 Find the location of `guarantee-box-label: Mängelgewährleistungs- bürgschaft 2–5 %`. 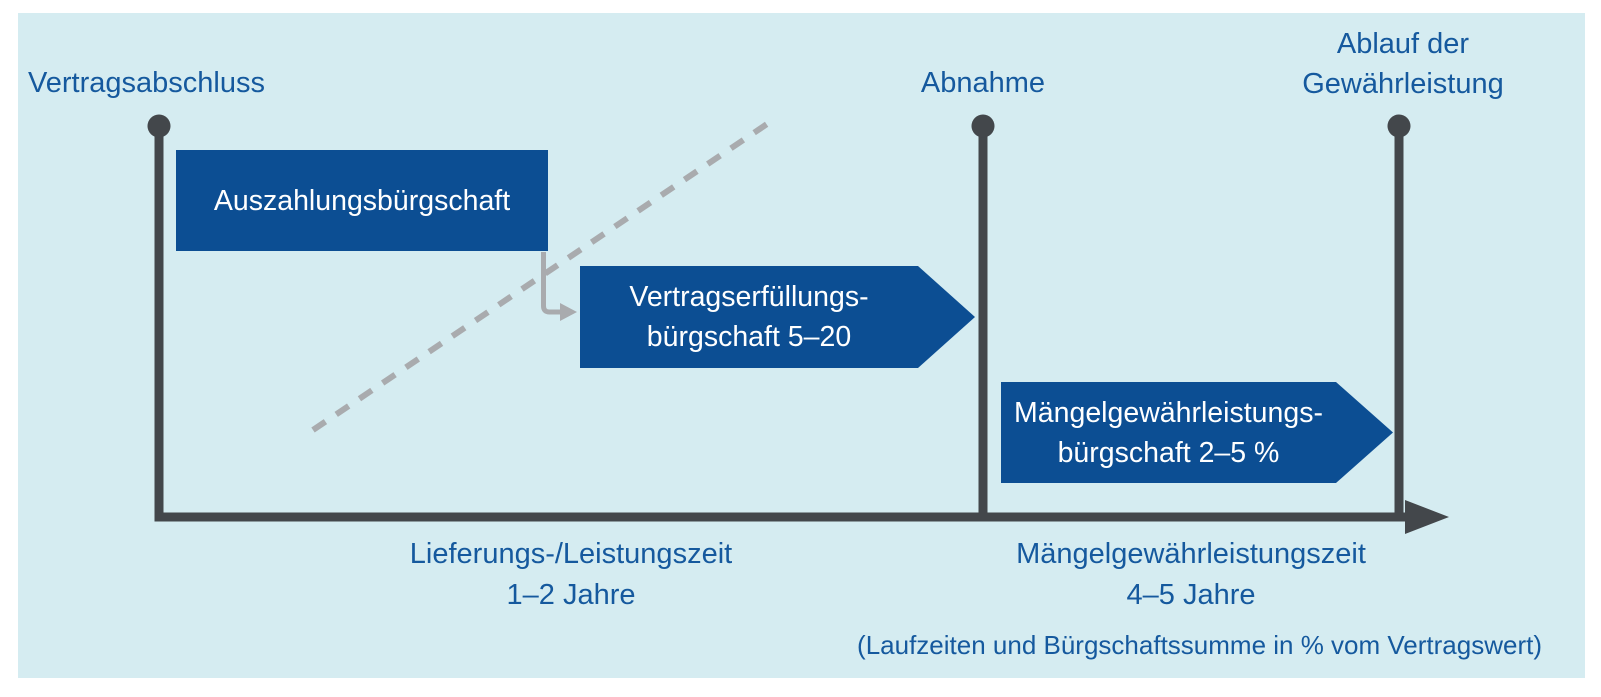

guarantee-box-label: Mängelgewährleistungs- bürgschaft 2–5 % is located at coordinates (1168, 432).